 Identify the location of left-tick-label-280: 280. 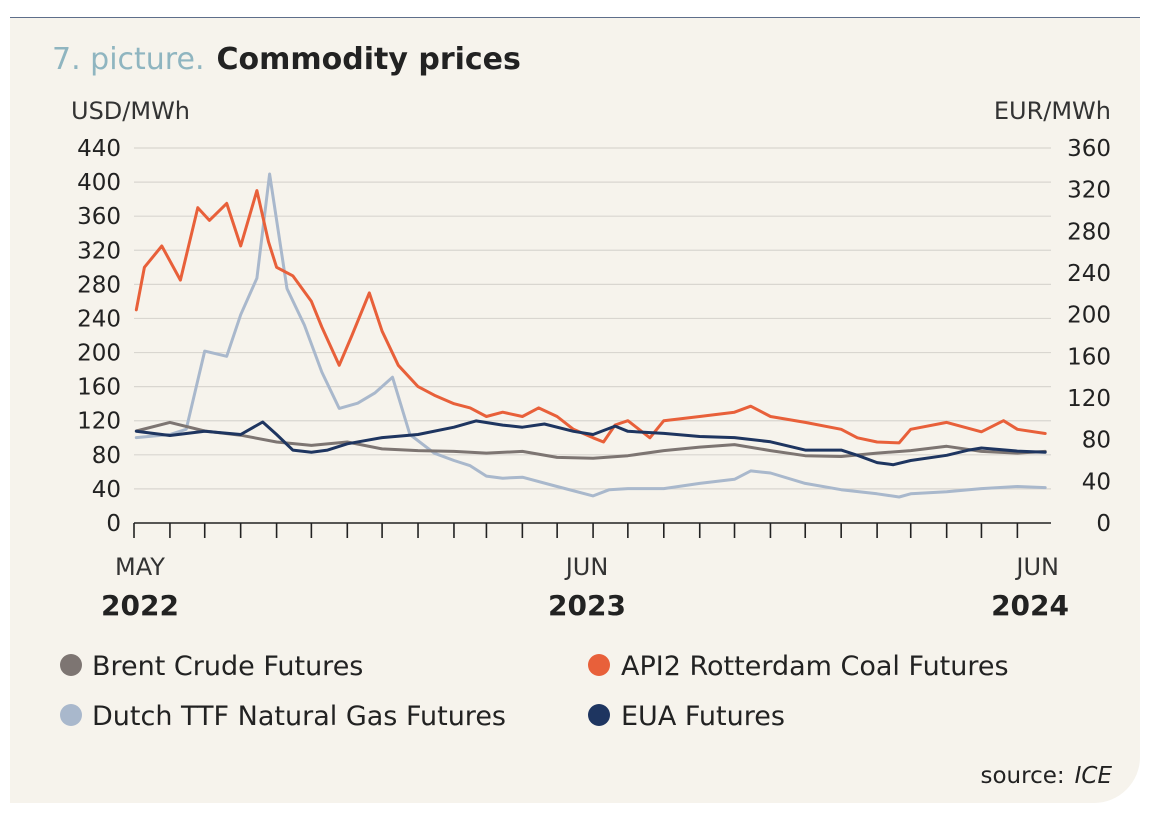
(99, 285).